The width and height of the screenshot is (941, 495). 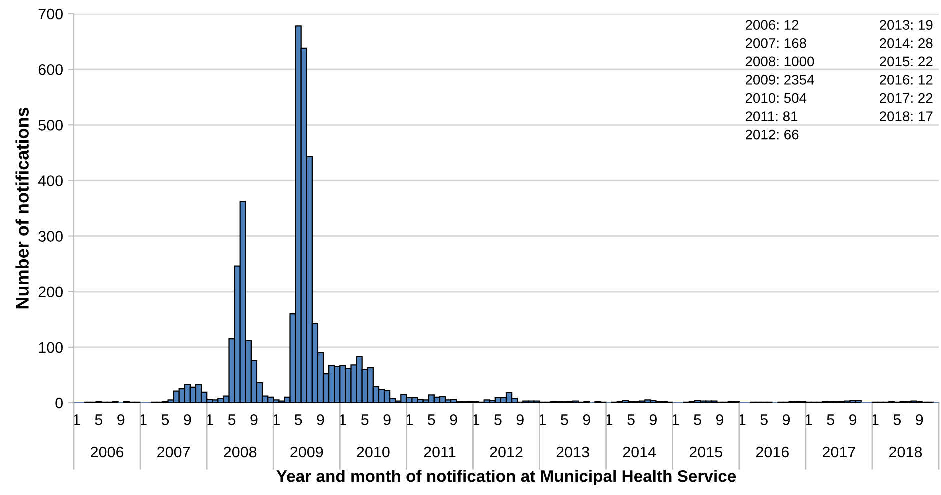 I want to click on y-axis-title: Number of notifications, so click(x=22, y=208).